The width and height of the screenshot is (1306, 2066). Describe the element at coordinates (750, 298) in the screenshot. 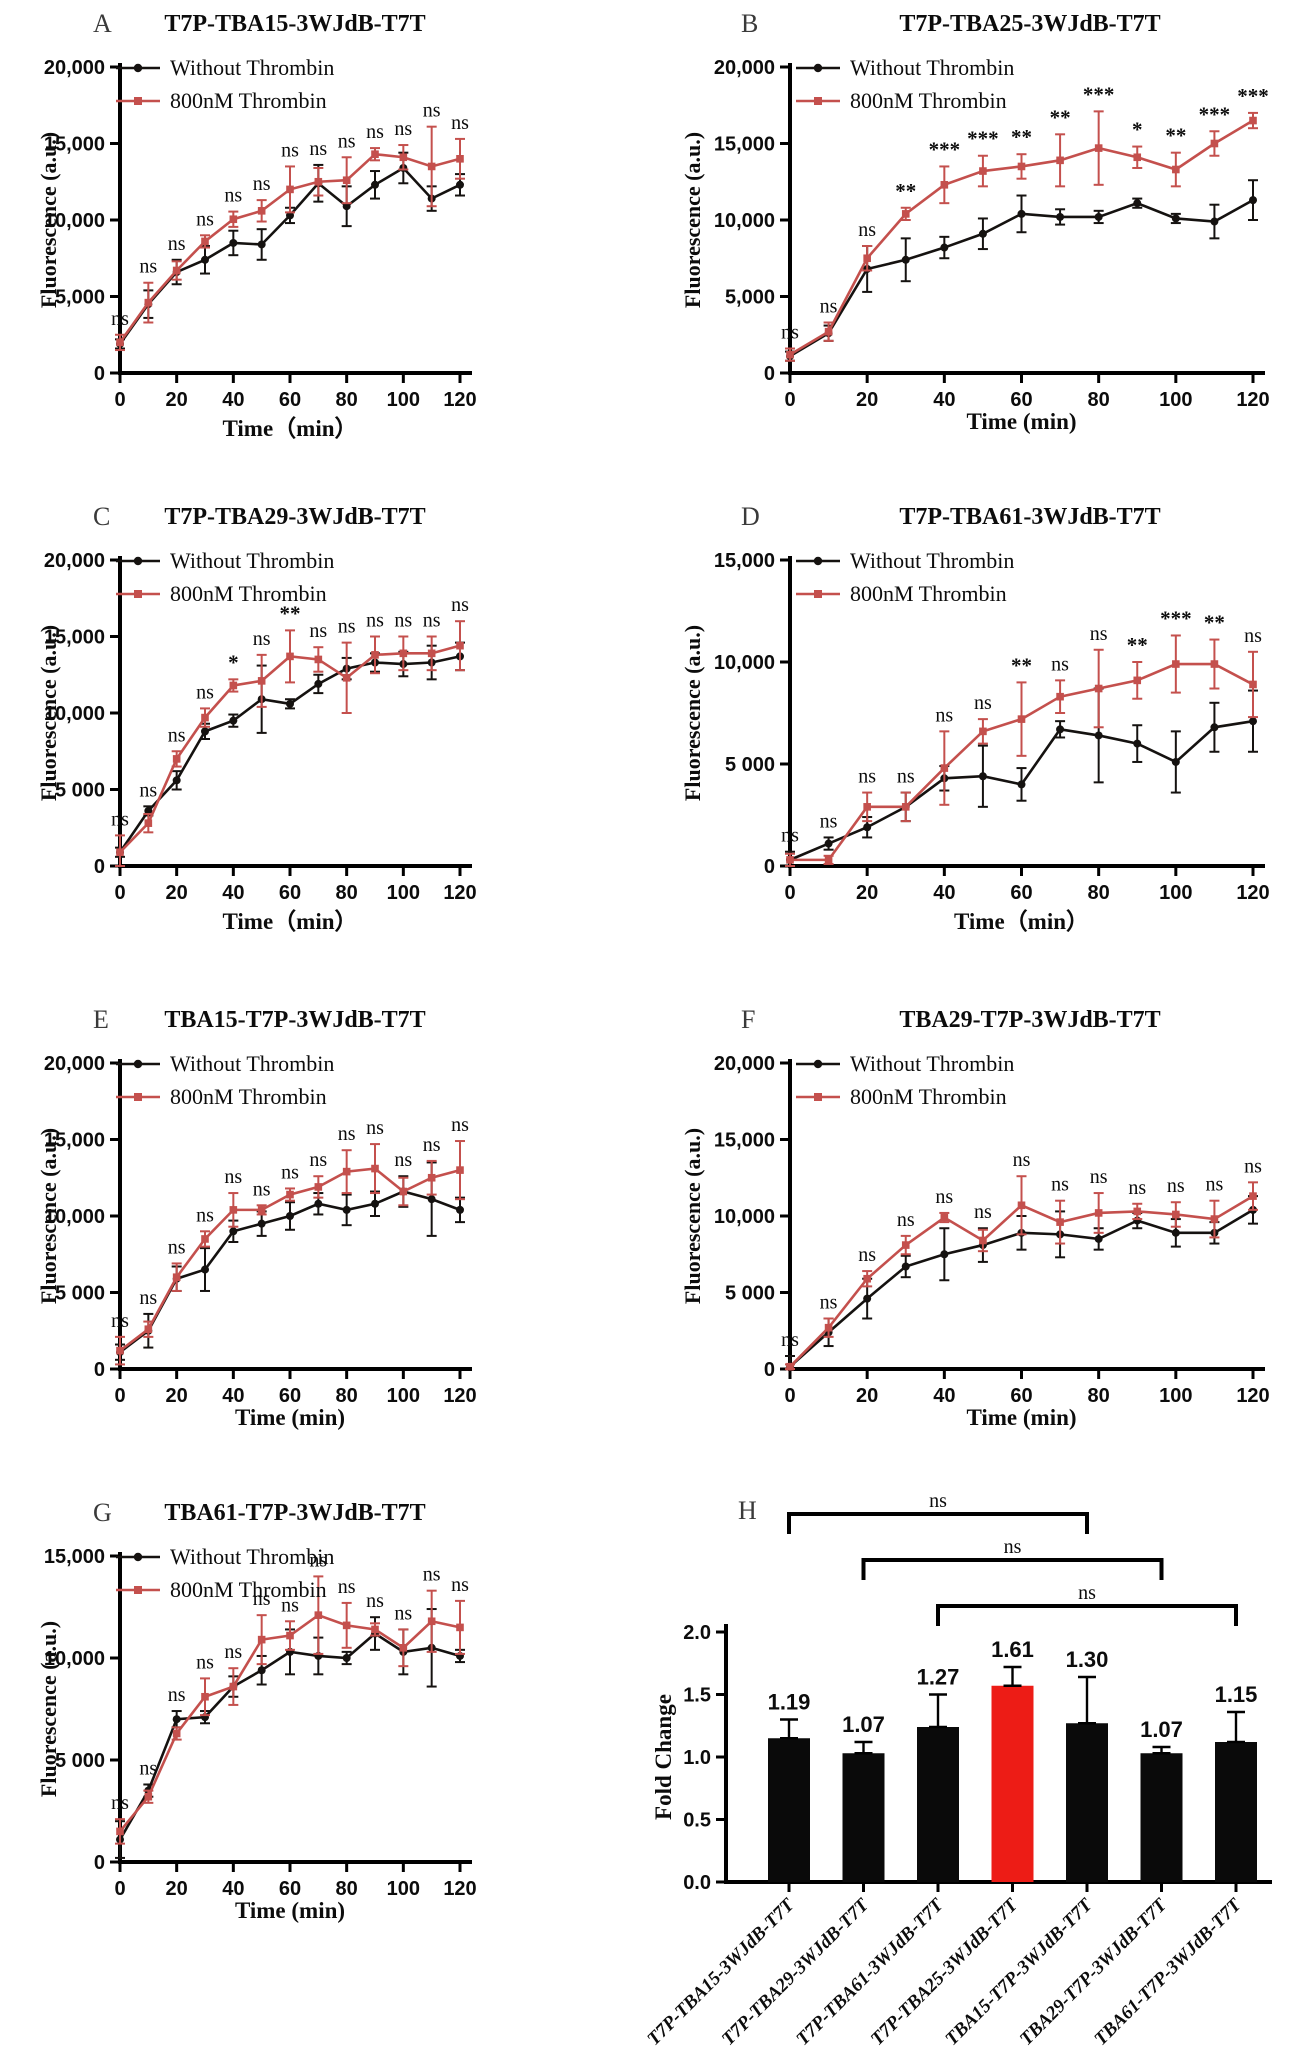

I see `svg-text: 5,000` at that location.